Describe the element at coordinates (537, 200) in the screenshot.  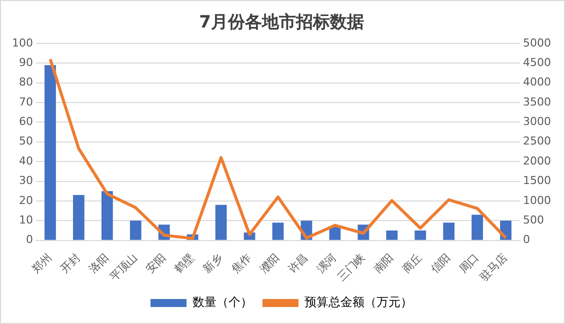
I see `y2-tick-label: 1000` at that location.